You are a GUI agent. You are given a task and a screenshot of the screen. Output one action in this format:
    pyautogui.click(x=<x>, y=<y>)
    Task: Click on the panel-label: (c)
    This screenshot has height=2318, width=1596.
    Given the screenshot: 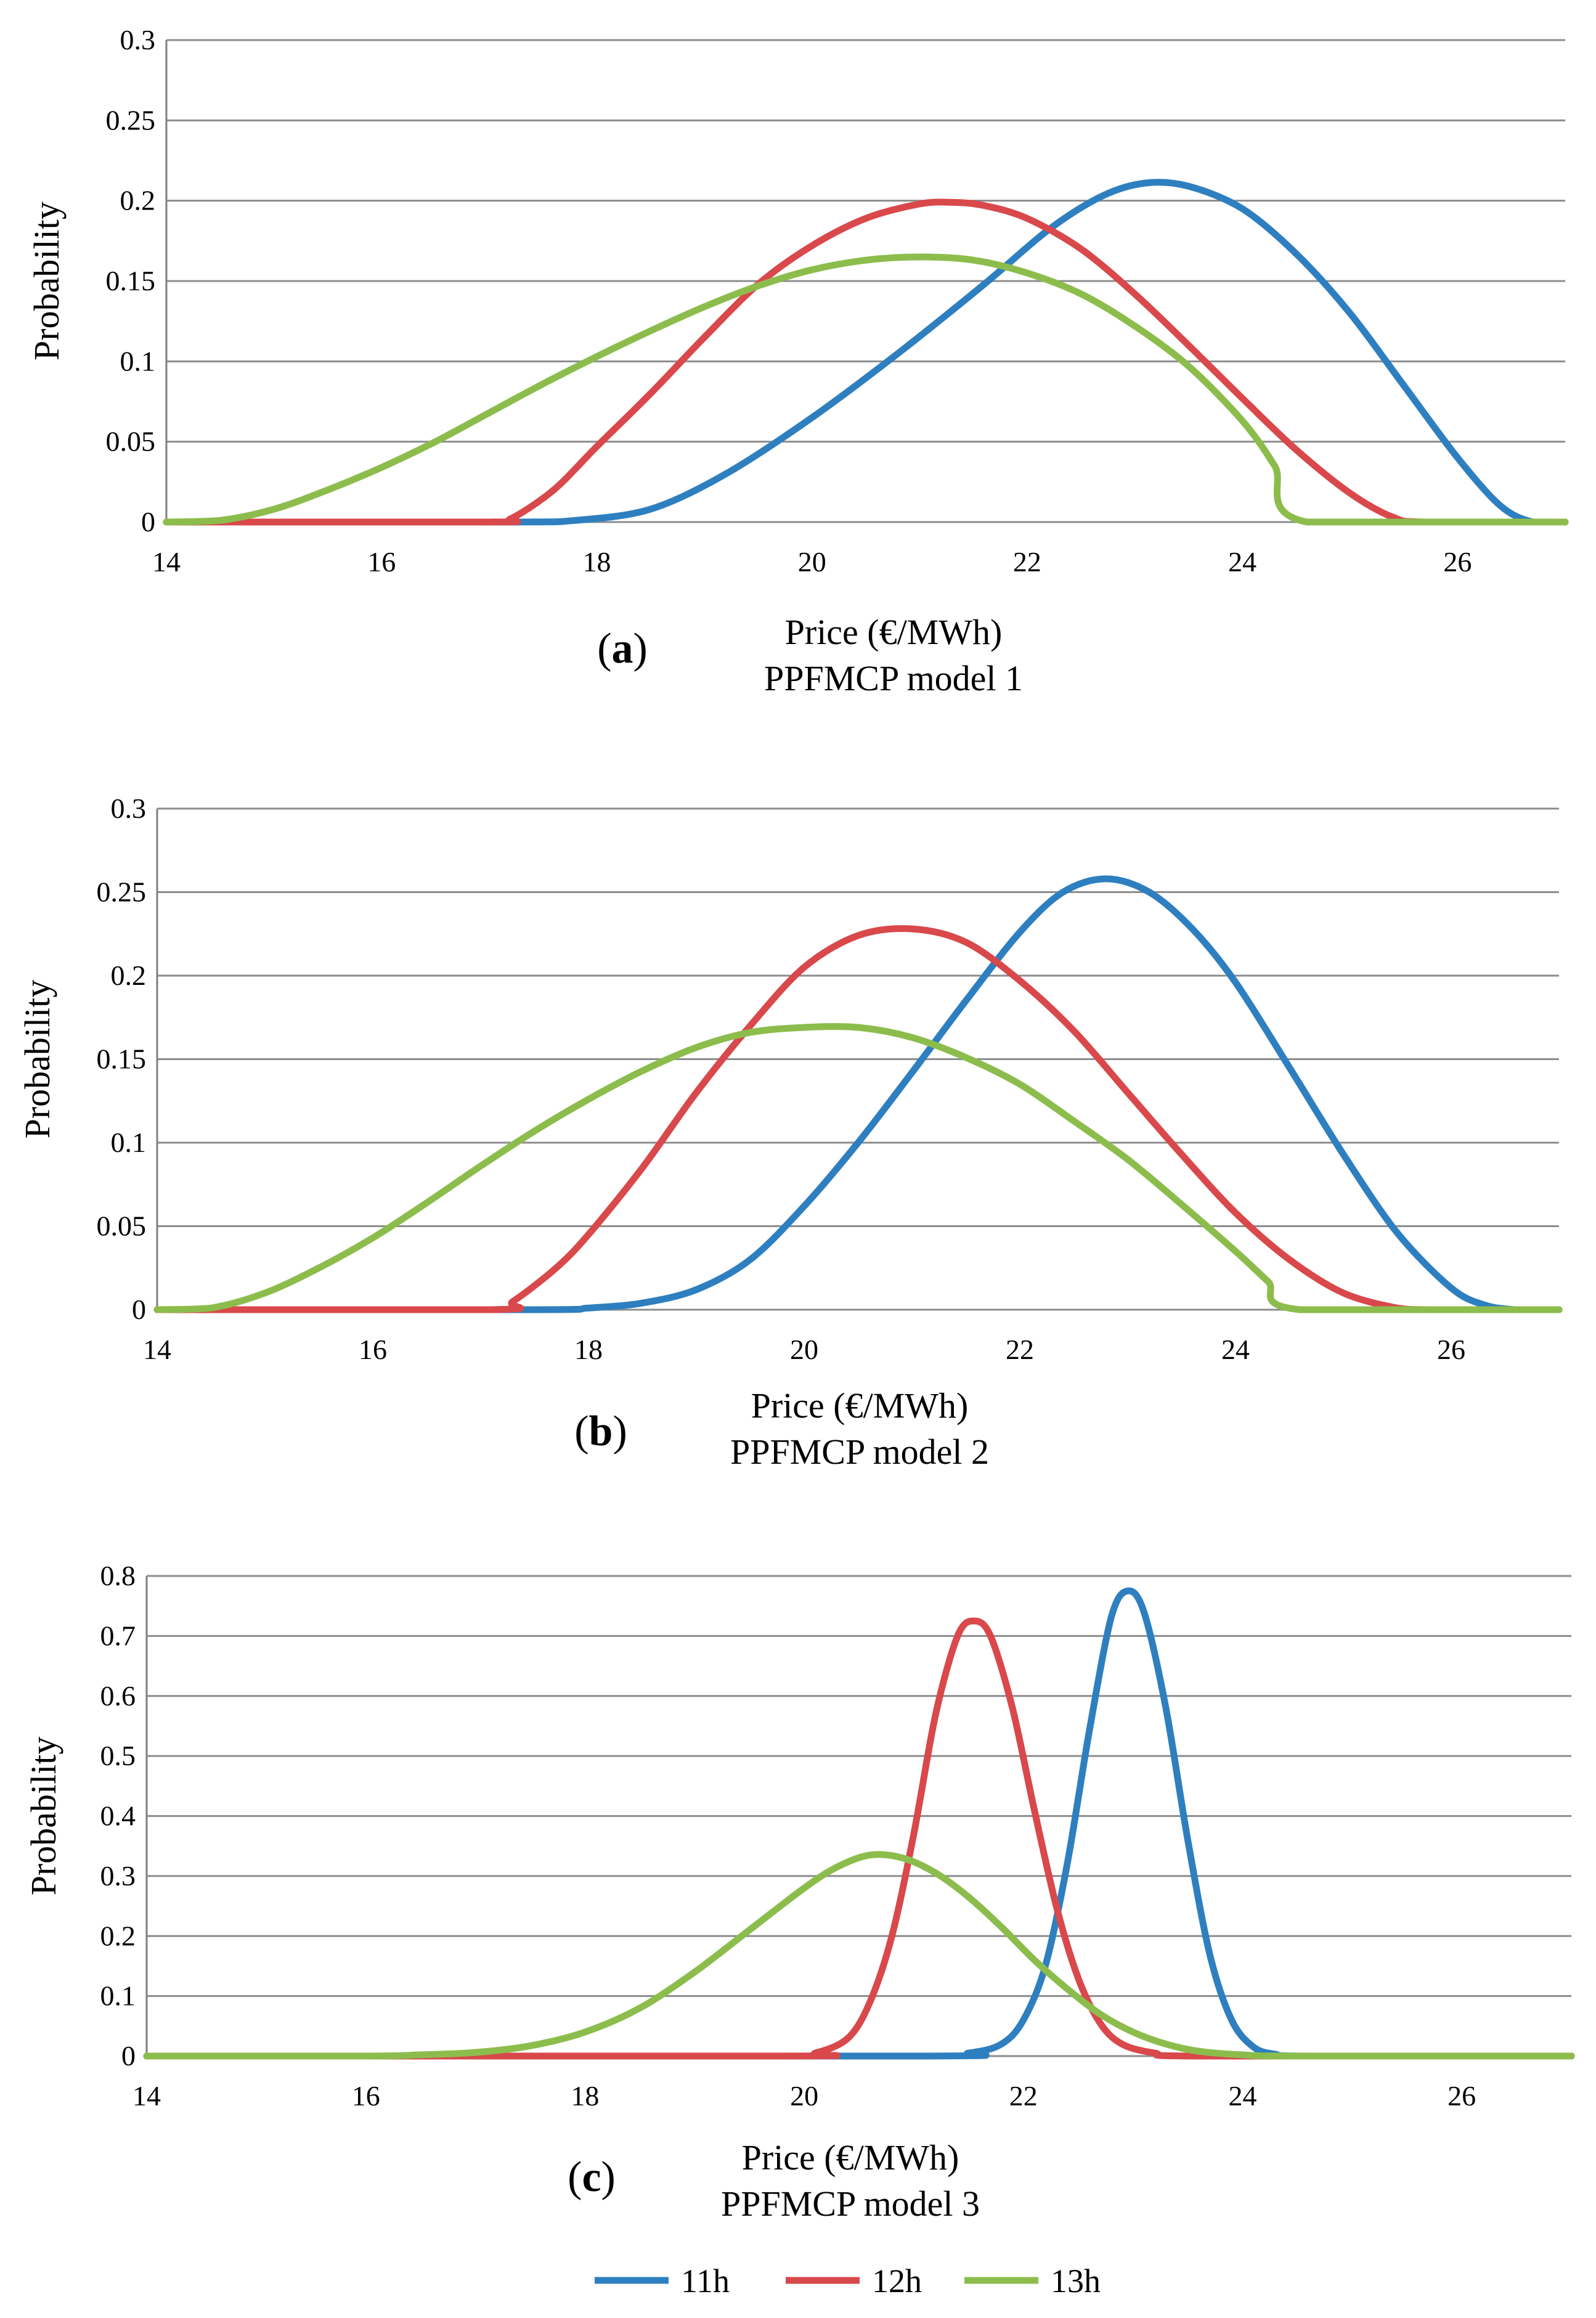 What is the action you would take?
    pyautogui.click(x=592, y=2177)
    